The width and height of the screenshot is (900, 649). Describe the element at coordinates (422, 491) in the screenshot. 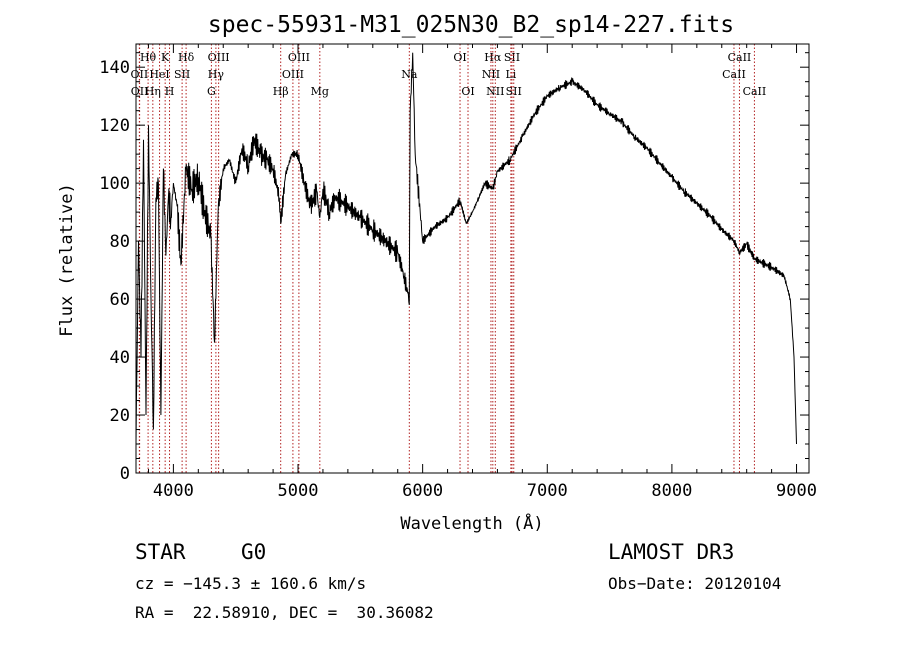

I see `x-tick-label-2: 6000` at that location.